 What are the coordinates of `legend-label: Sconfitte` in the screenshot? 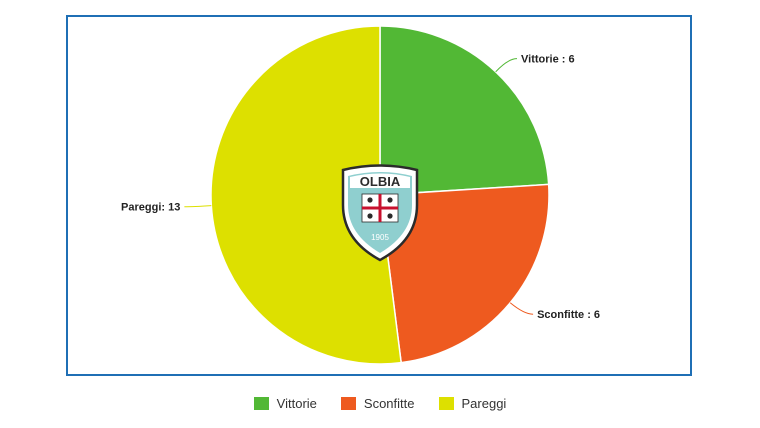 It's located at (389, 403).